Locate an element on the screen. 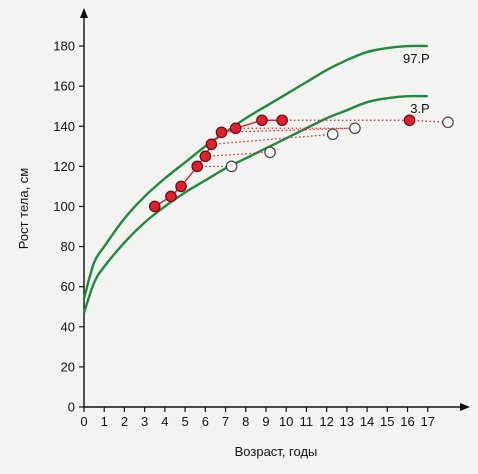  x-tick-label: 4 is located at coordinates (164, 421).